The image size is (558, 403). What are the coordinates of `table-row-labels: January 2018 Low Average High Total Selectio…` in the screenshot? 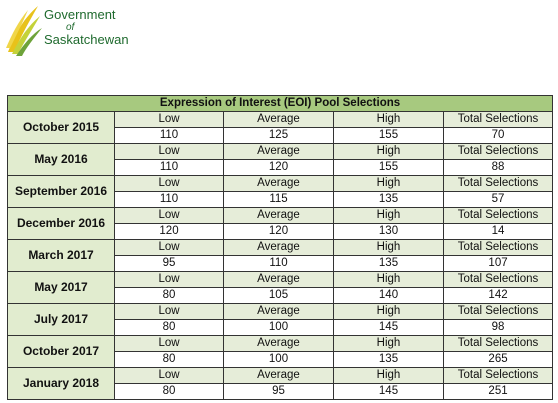 It's located at (280, 383).